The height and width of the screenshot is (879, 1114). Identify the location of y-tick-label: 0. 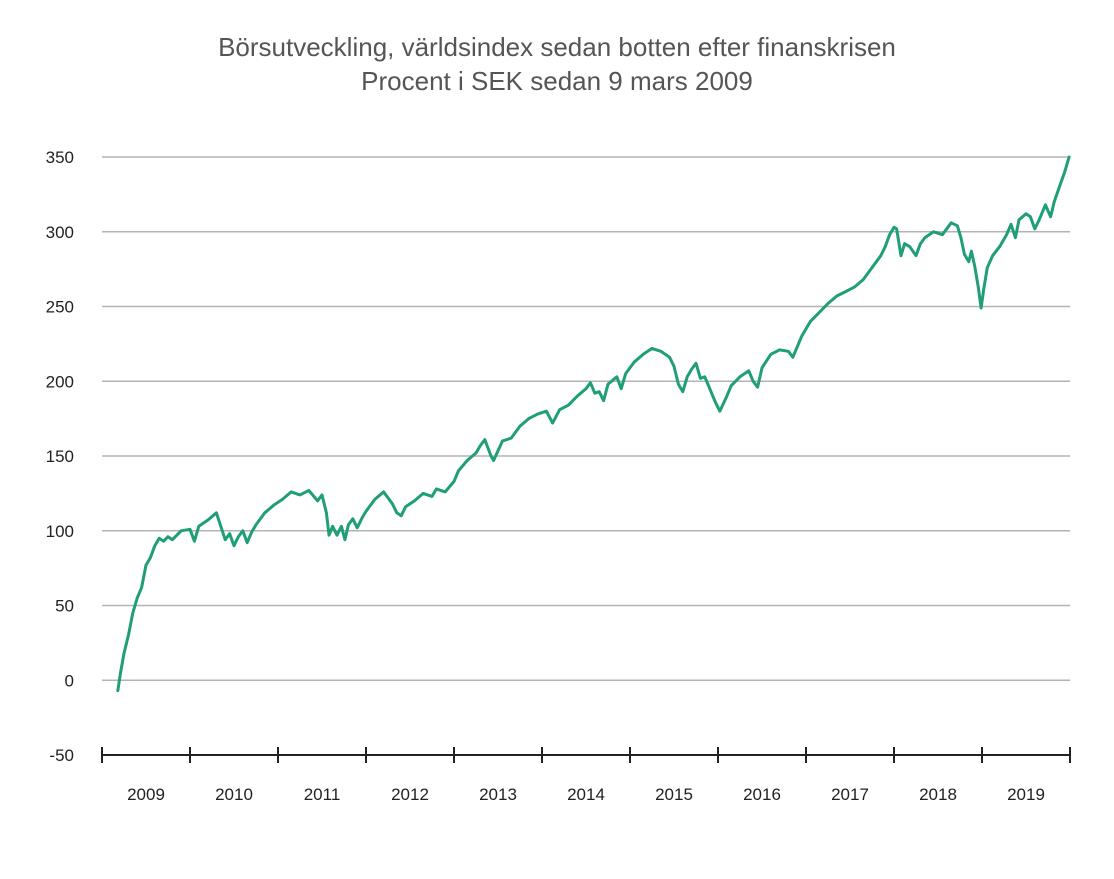
(69, 680).